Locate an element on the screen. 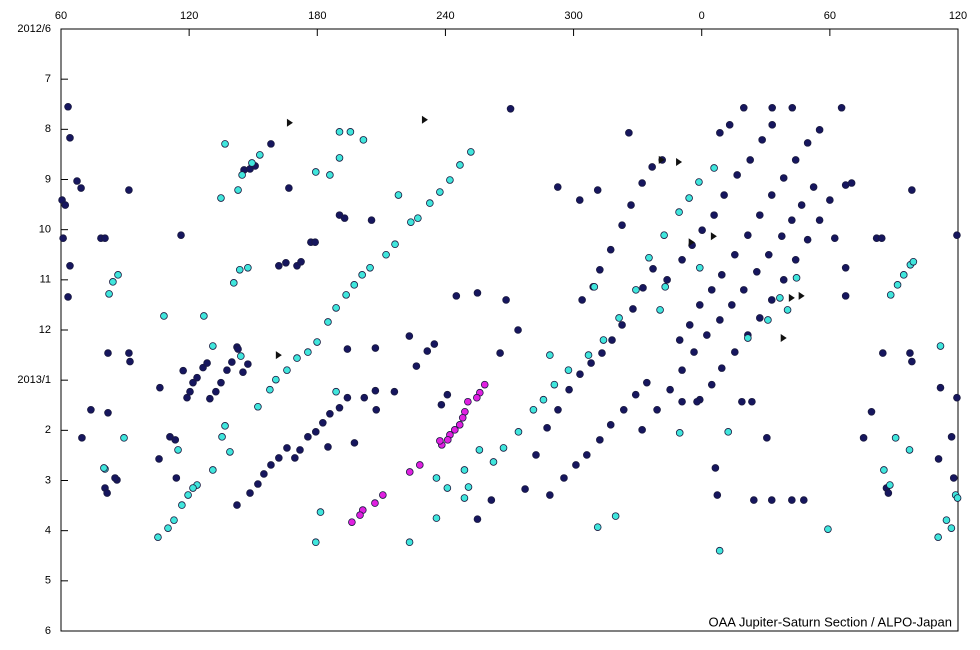 The height and width of the screenshot is (650, 980). y-tick-label: 11 is located at coordinates (45, 280).